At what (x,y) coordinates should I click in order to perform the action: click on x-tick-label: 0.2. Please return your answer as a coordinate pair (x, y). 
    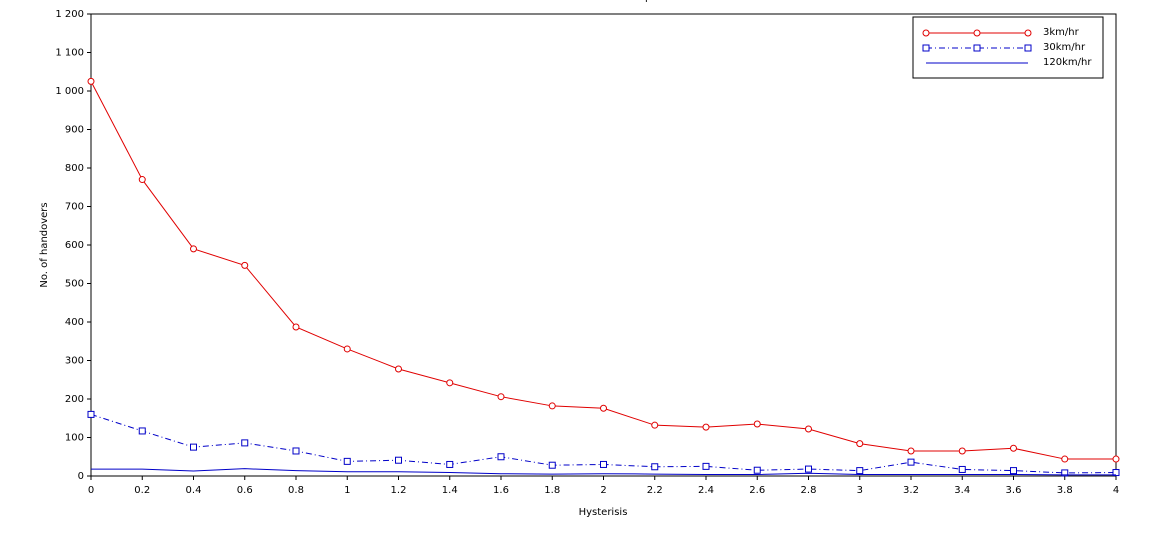
    Looking at the image, I should click on (142, 490).